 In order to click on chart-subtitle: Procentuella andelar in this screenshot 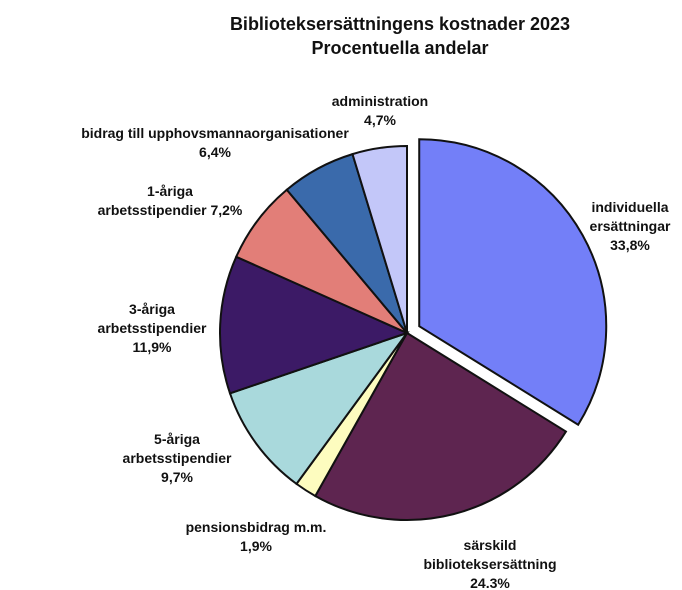, I will do `click(399, 48)`.